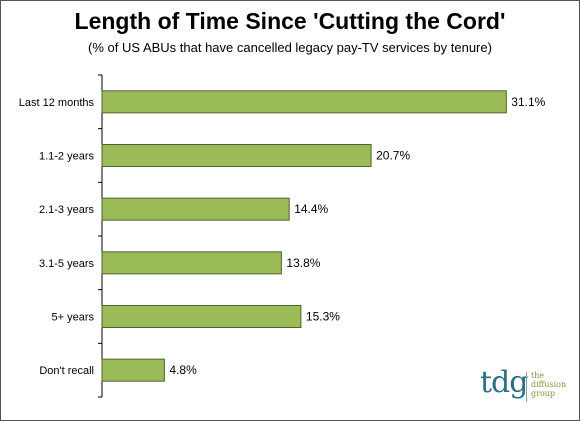 This screenshot has height=421, width=580. Describe the element at coordinates (504, 382) in the screenshot. I see `logo-mark: tdg` at that location.